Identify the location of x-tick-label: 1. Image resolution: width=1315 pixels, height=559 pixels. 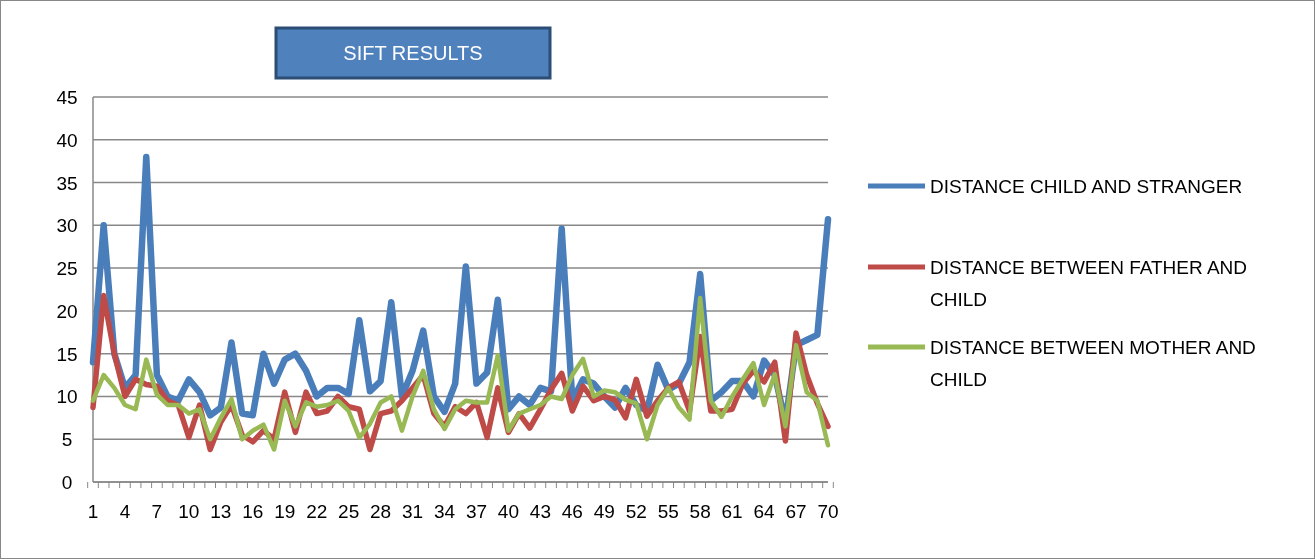
(93, 511).